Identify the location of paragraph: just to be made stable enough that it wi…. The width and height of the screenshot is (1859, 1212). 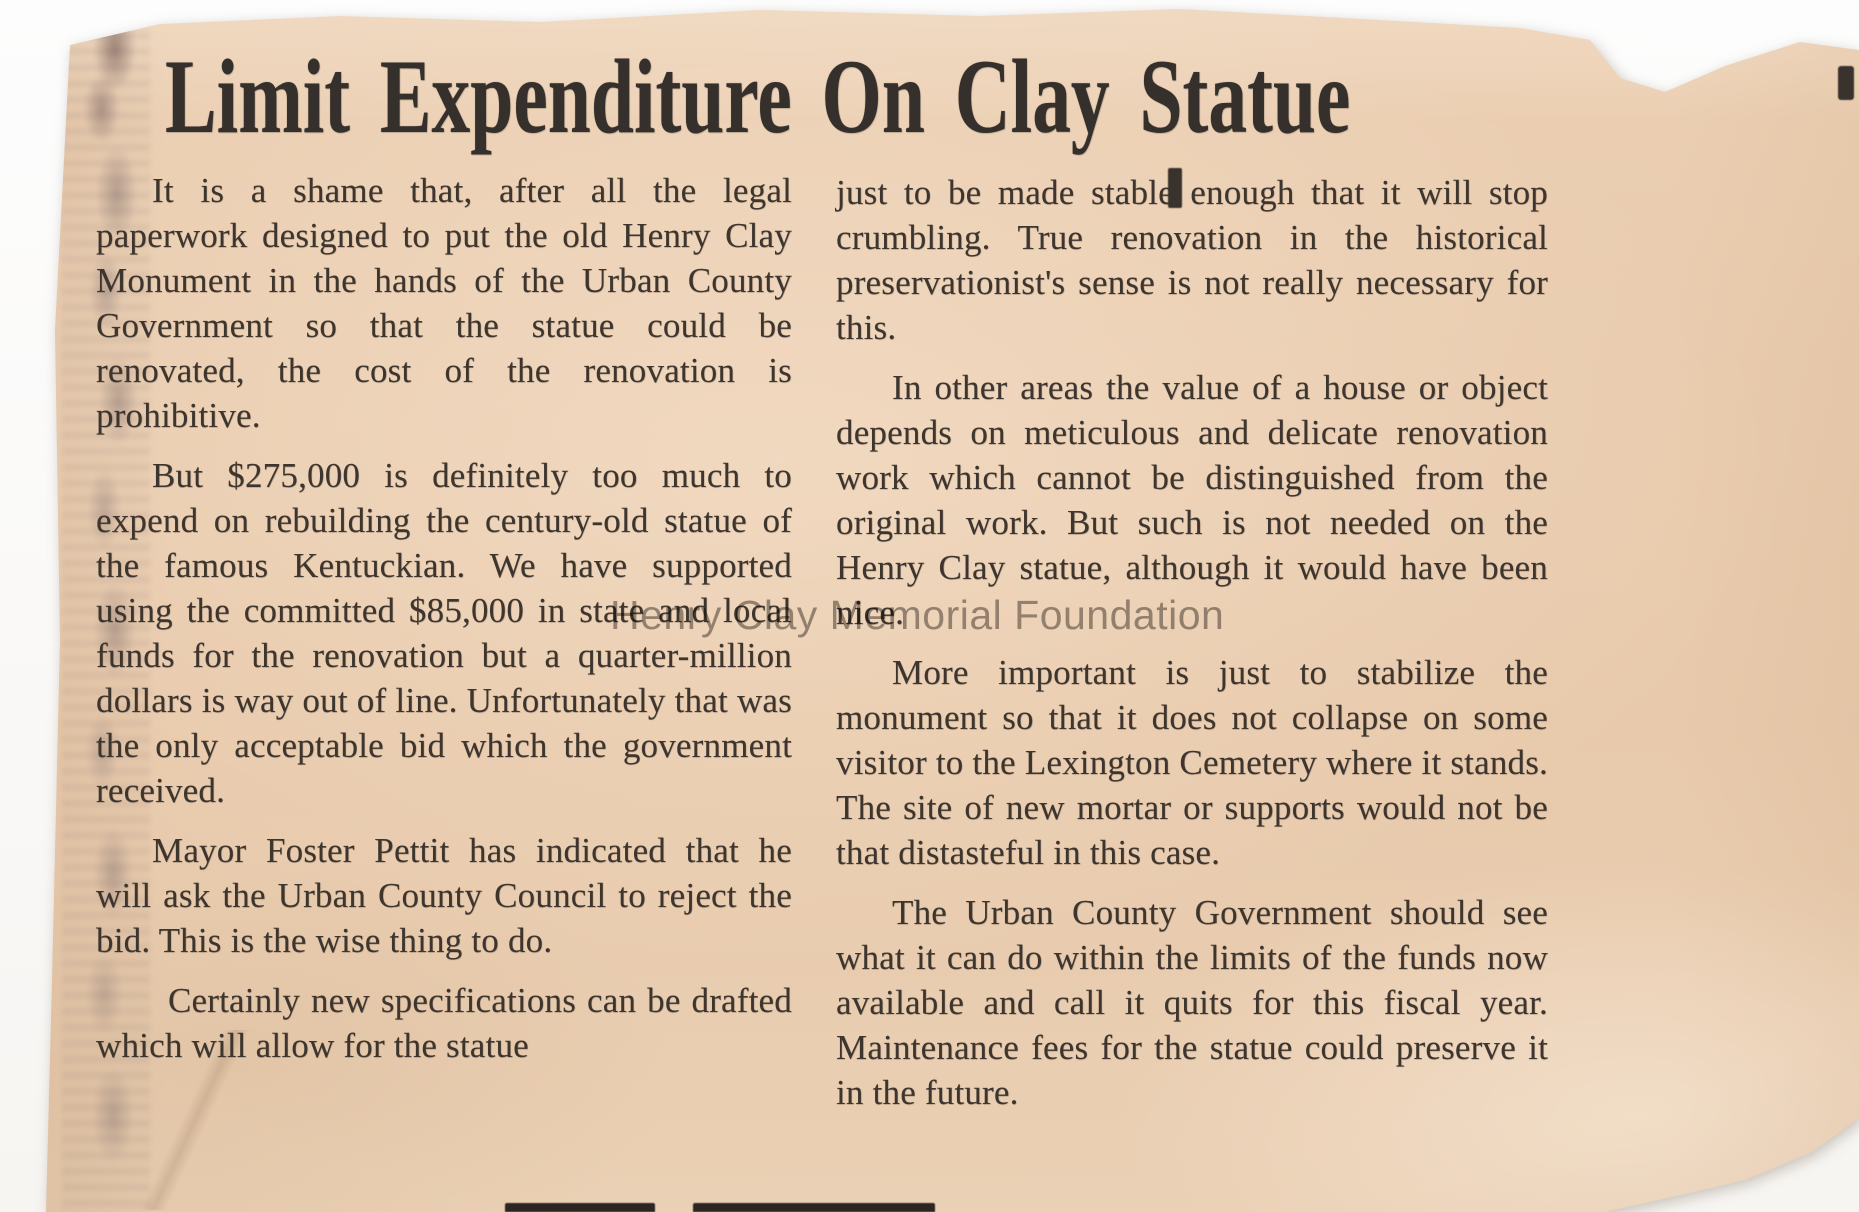
(1192, 260).